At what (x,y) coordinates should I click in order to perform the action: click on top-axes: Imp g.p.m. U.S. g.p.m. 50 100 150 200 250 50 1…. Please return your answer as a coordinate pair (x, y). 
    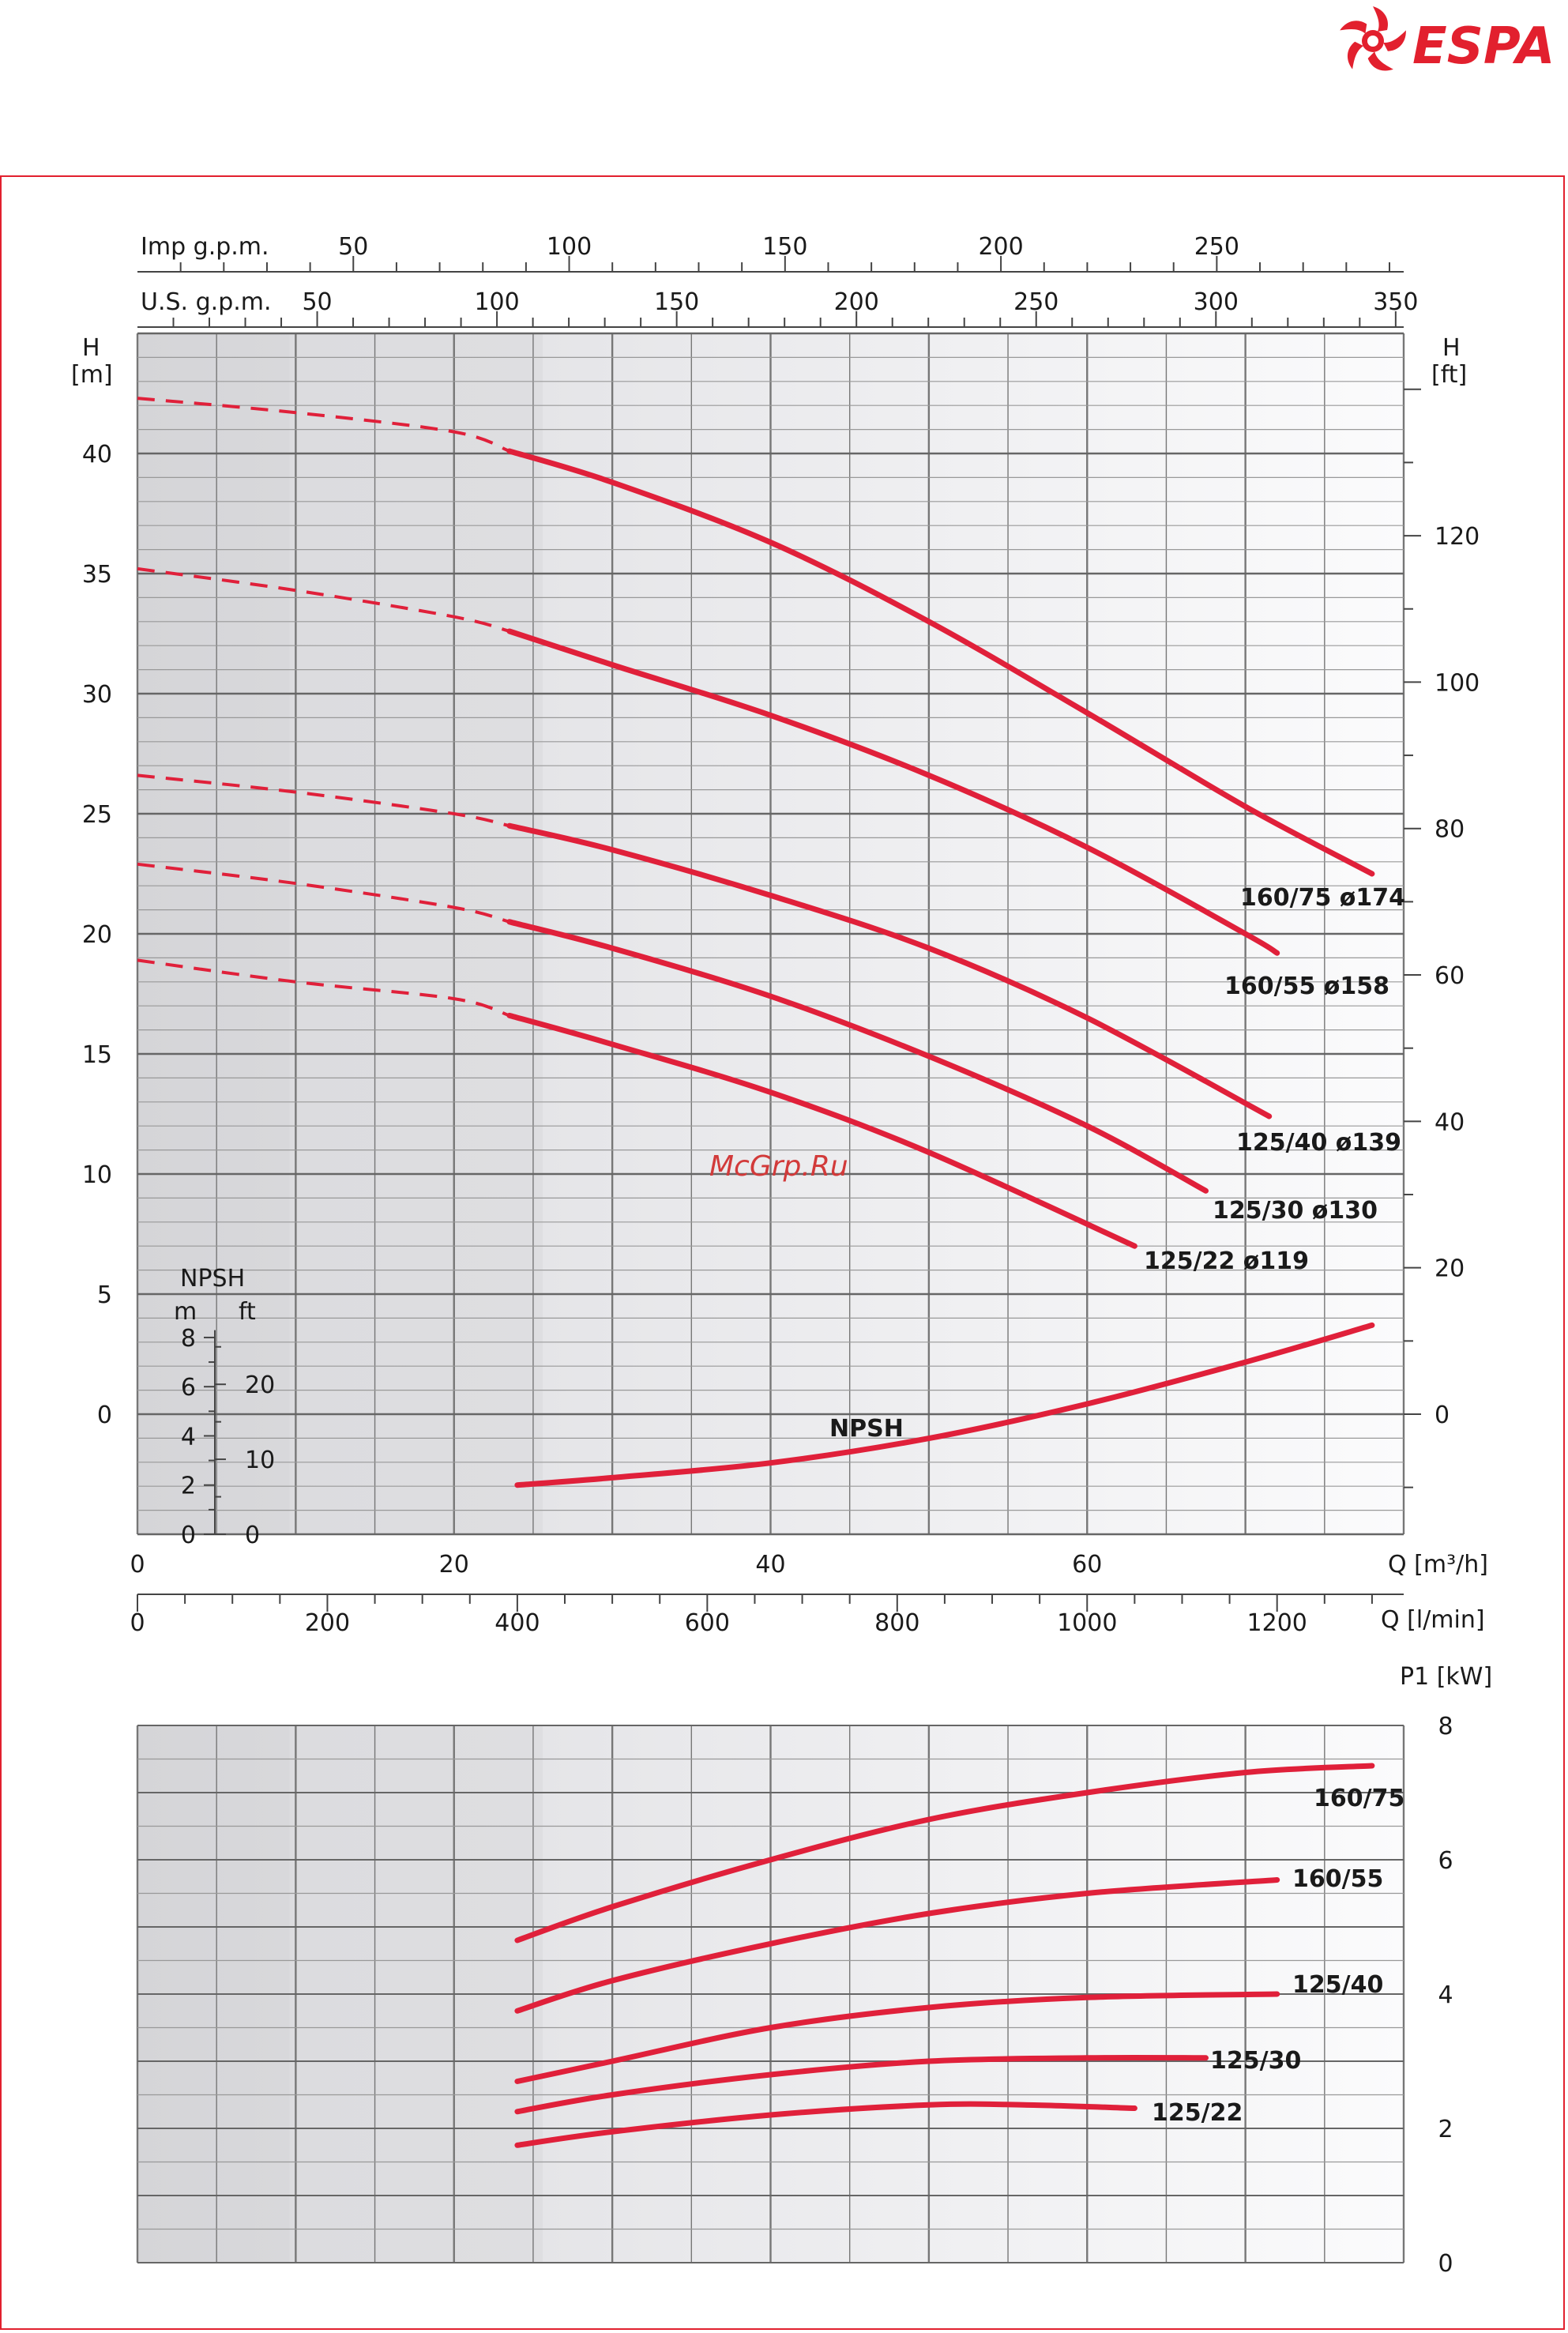
    Looking at the image, I should click on (777, 280).